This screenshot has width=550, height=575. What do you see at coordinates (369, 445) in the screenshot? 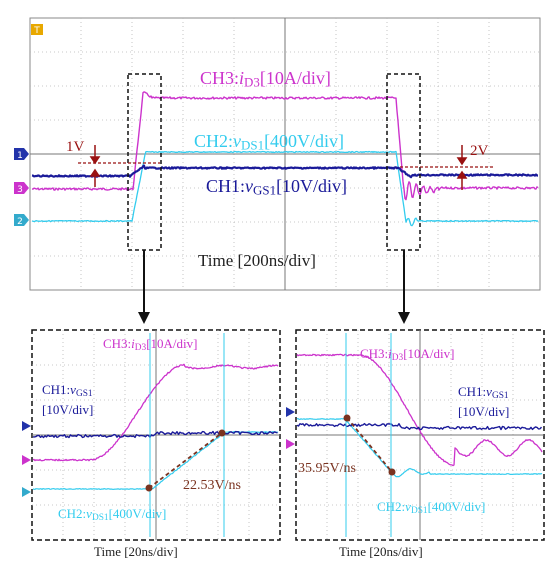
I see `zr-slope-line` at bounding box center [369, 445].